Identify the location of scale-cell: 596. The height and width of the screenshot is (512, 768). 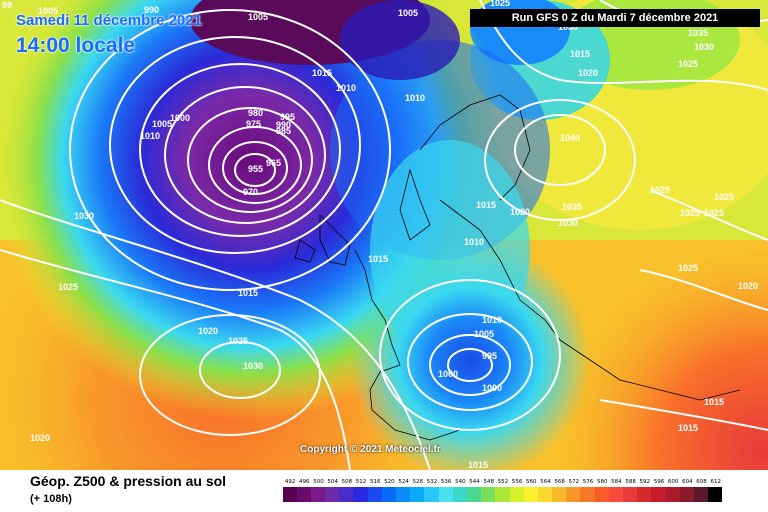
(659, 492).